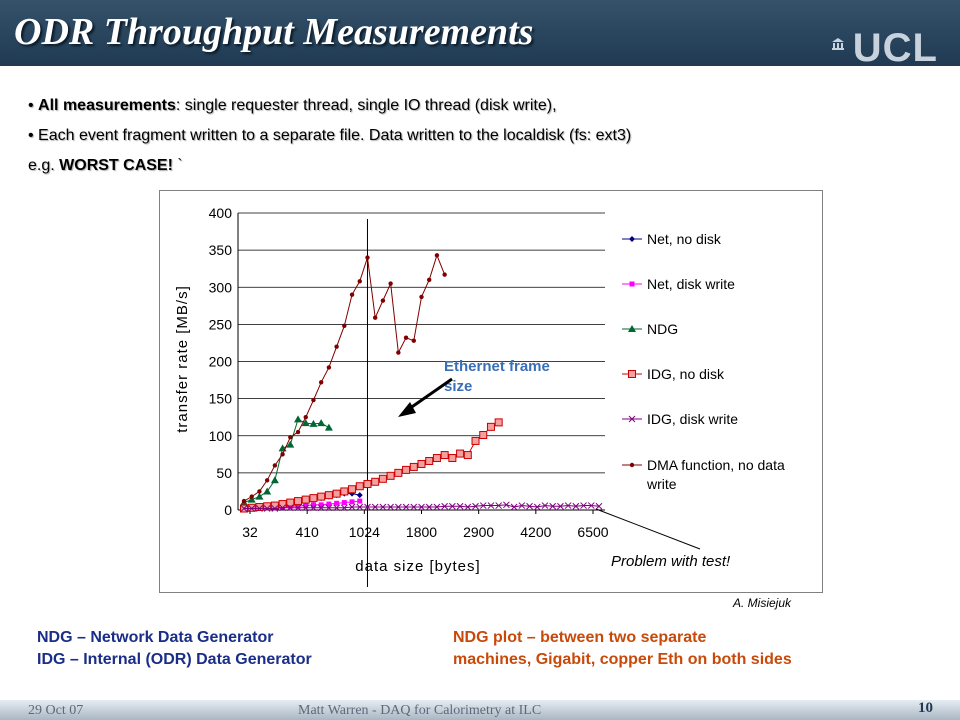  Describe the element at coordinates (221, 213) in the screenshot. I see `y-tick-label: 400` at that location.